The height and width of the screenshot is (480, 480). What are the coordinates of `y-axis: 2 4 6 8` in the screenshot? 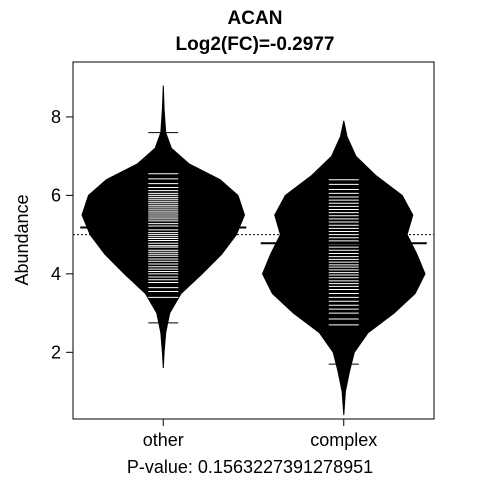 It's located at (62, 234).